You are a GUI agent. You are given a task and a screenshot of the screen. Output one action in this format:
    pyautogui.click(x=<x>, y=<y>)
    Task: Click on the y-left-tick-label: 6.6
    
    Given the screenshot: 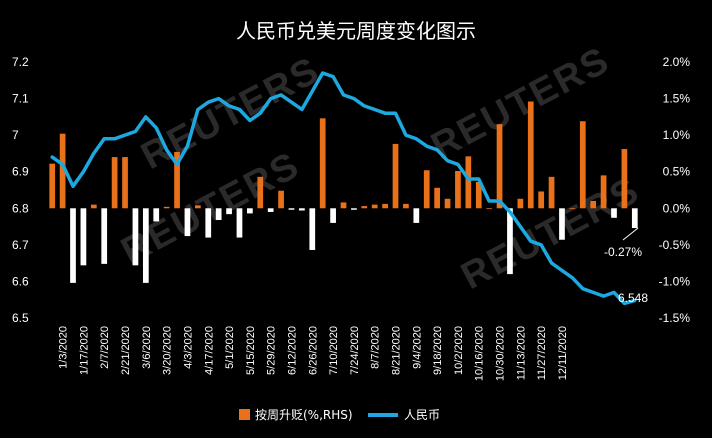 What is the action you would take?
    pyautogui.click(x=20, y=281)
    